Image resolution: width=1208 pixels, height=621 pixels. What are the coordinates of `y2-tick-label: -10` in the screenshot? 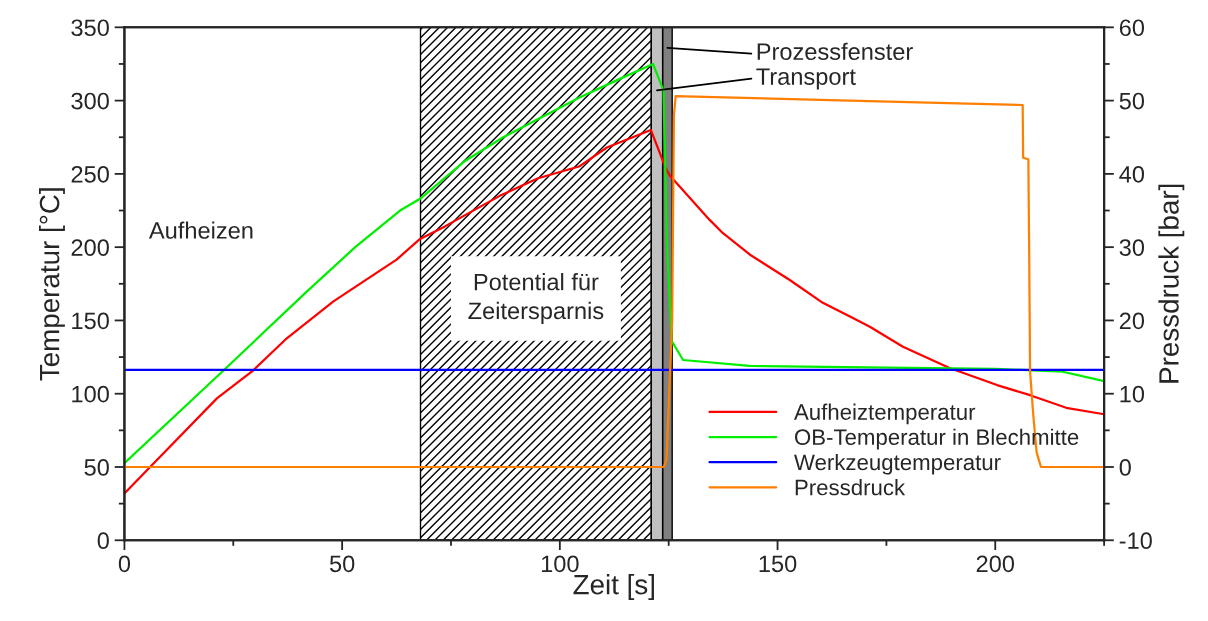 It's located at (1135, 541).